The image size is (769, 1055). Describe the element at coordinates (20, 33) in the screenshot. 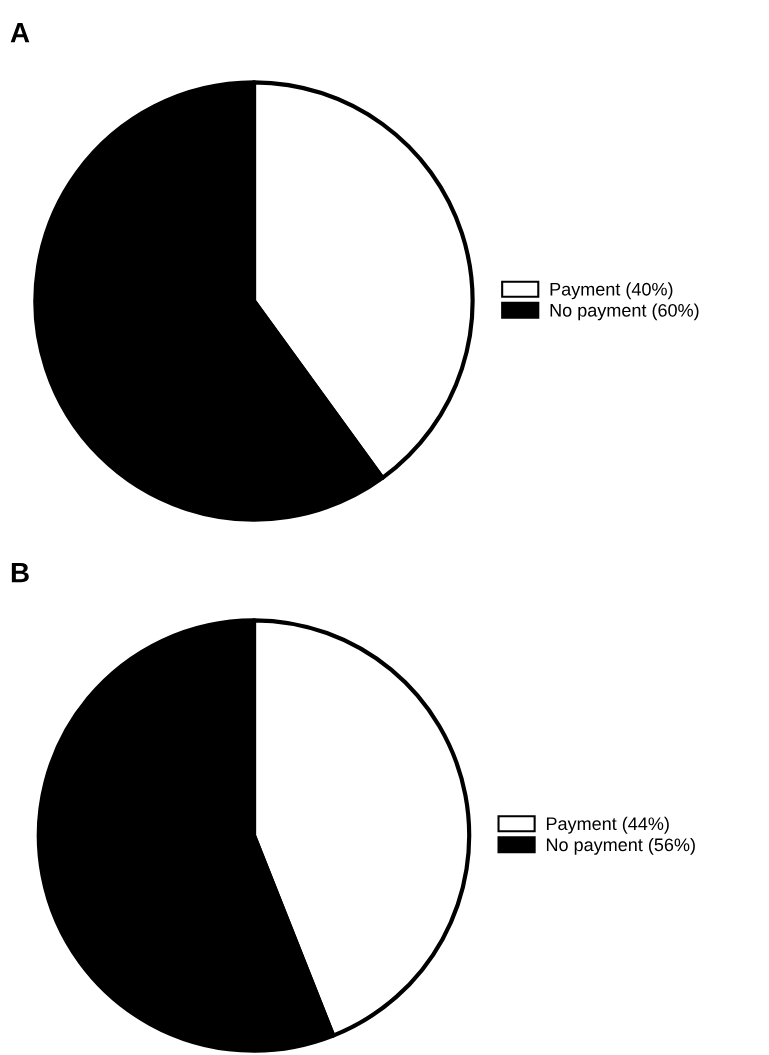

I see `chart-title: A` at that location.